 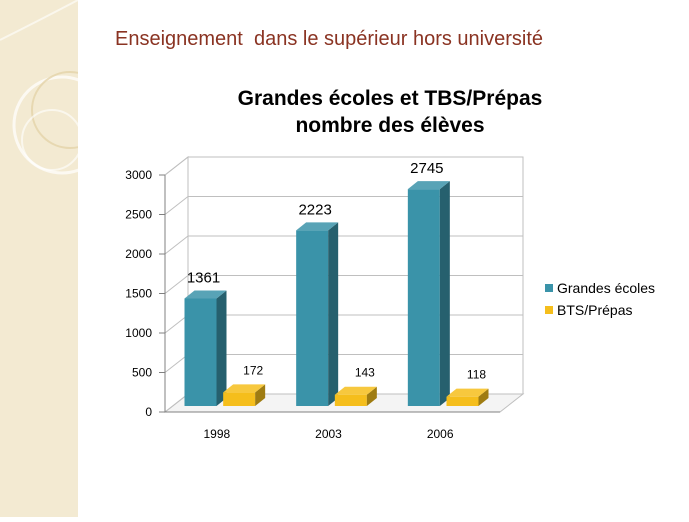 I want to click on bar-grandes-ecoles-2006-front, so click(x=423, y=297).